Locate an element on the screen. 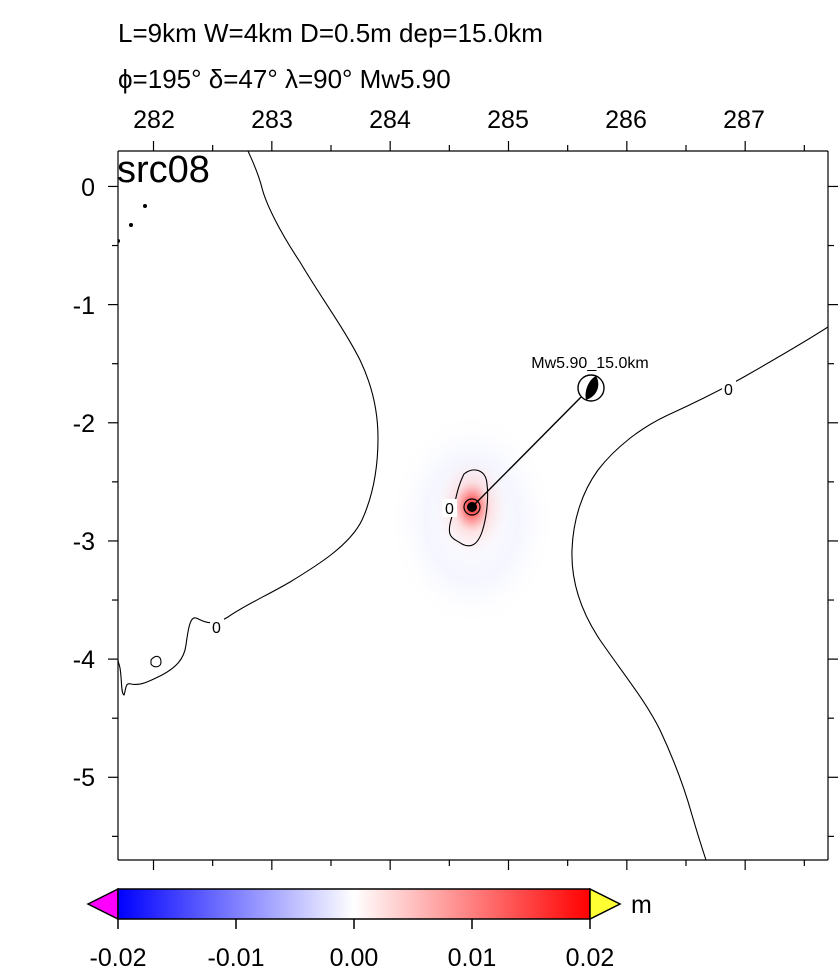  colorbar-tick-label: -0.02 is located at coordinates (118, 958).